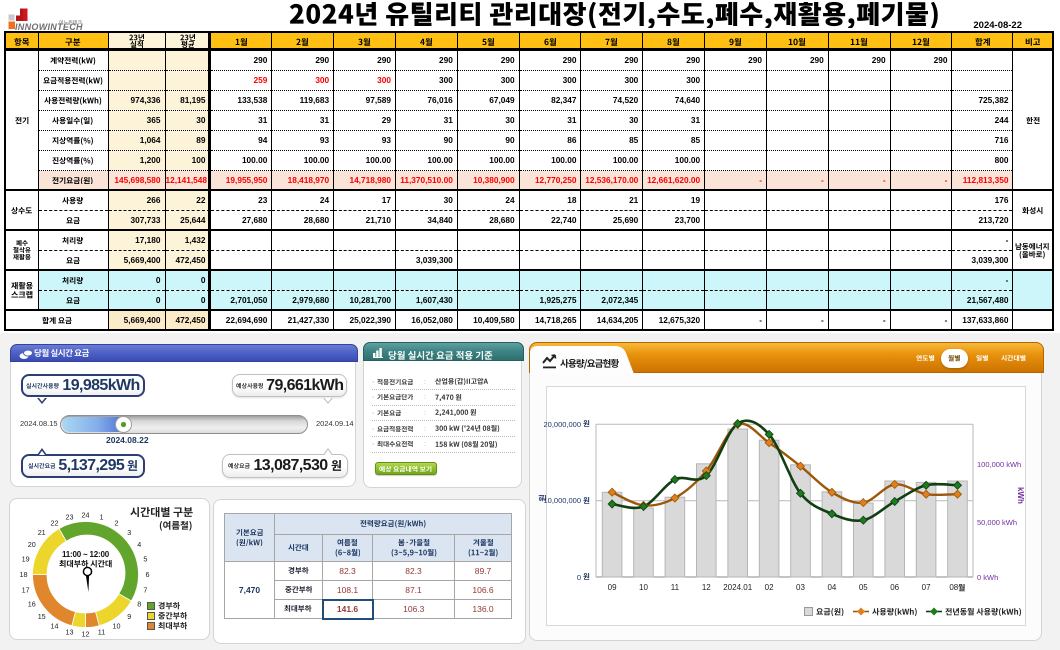 The height and width of the screenshot is (650, 1060). I want to click on svg-text: 14, so click(55, 625).